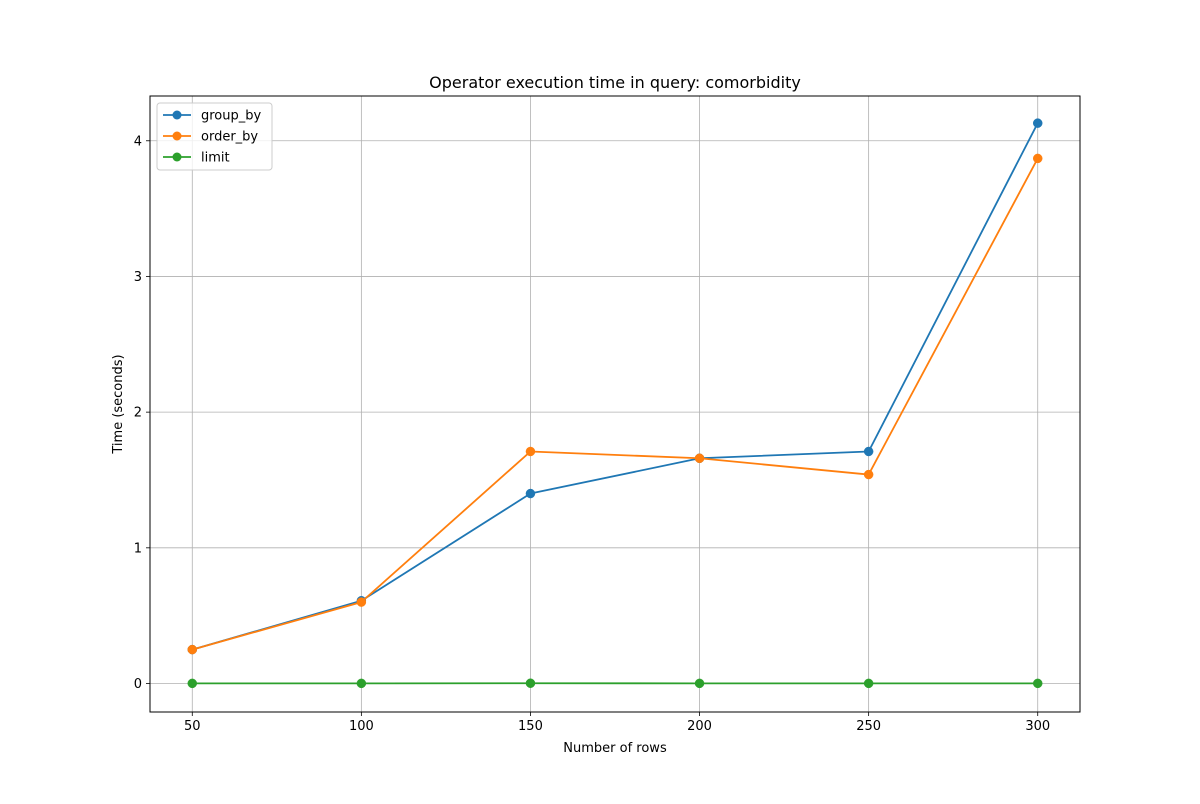 Image resolution: width=1200 pixels, height=804 pixels. Describe the element at coordinates (138, 277) in the screenshot. I see `y-tick-label: 3` at that location.